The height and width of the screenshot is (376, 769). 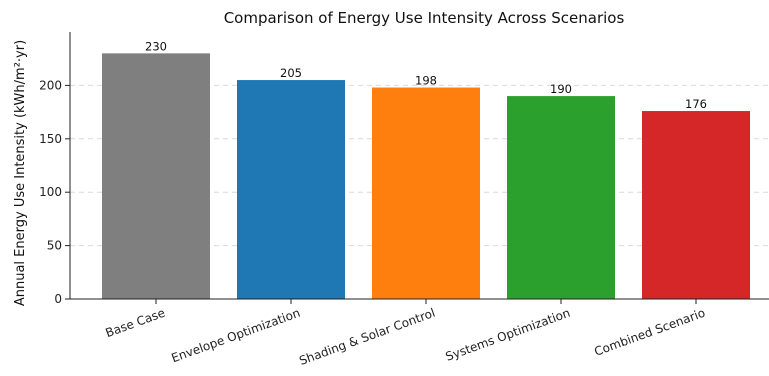 What do you see at coordinates (649, 332) in the screenshot?
I see `x-tick-label: Combined Scenario` at bounding box center [649, 332].